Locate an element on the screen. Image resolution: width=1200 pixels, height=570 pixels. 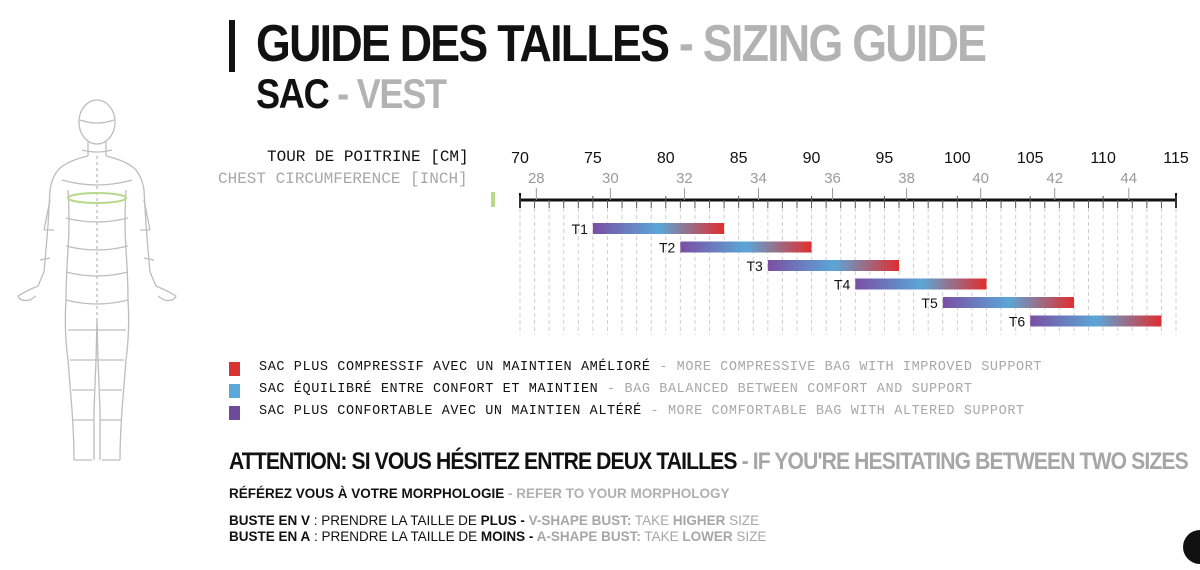
size-bar-t2 is located at coordinates (746, 247).